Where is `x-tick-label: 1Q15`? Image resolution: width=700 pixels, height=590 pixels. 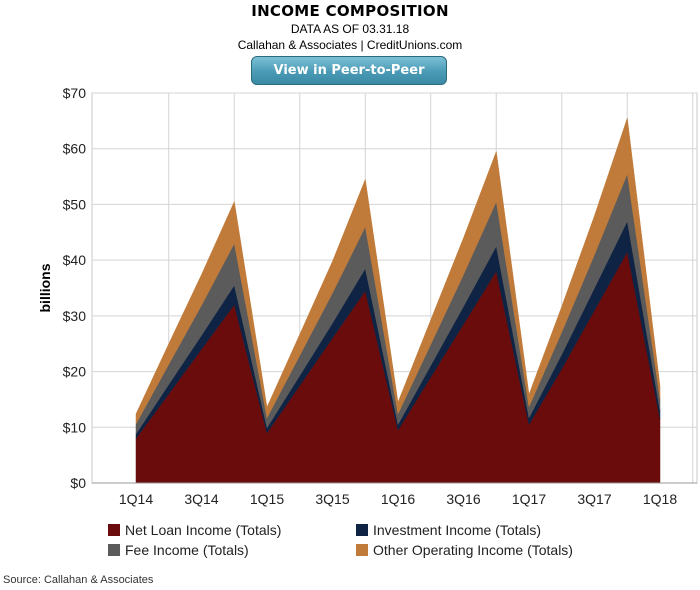 x-tick-label: 1Q15 is located at coordinates (267, 499).